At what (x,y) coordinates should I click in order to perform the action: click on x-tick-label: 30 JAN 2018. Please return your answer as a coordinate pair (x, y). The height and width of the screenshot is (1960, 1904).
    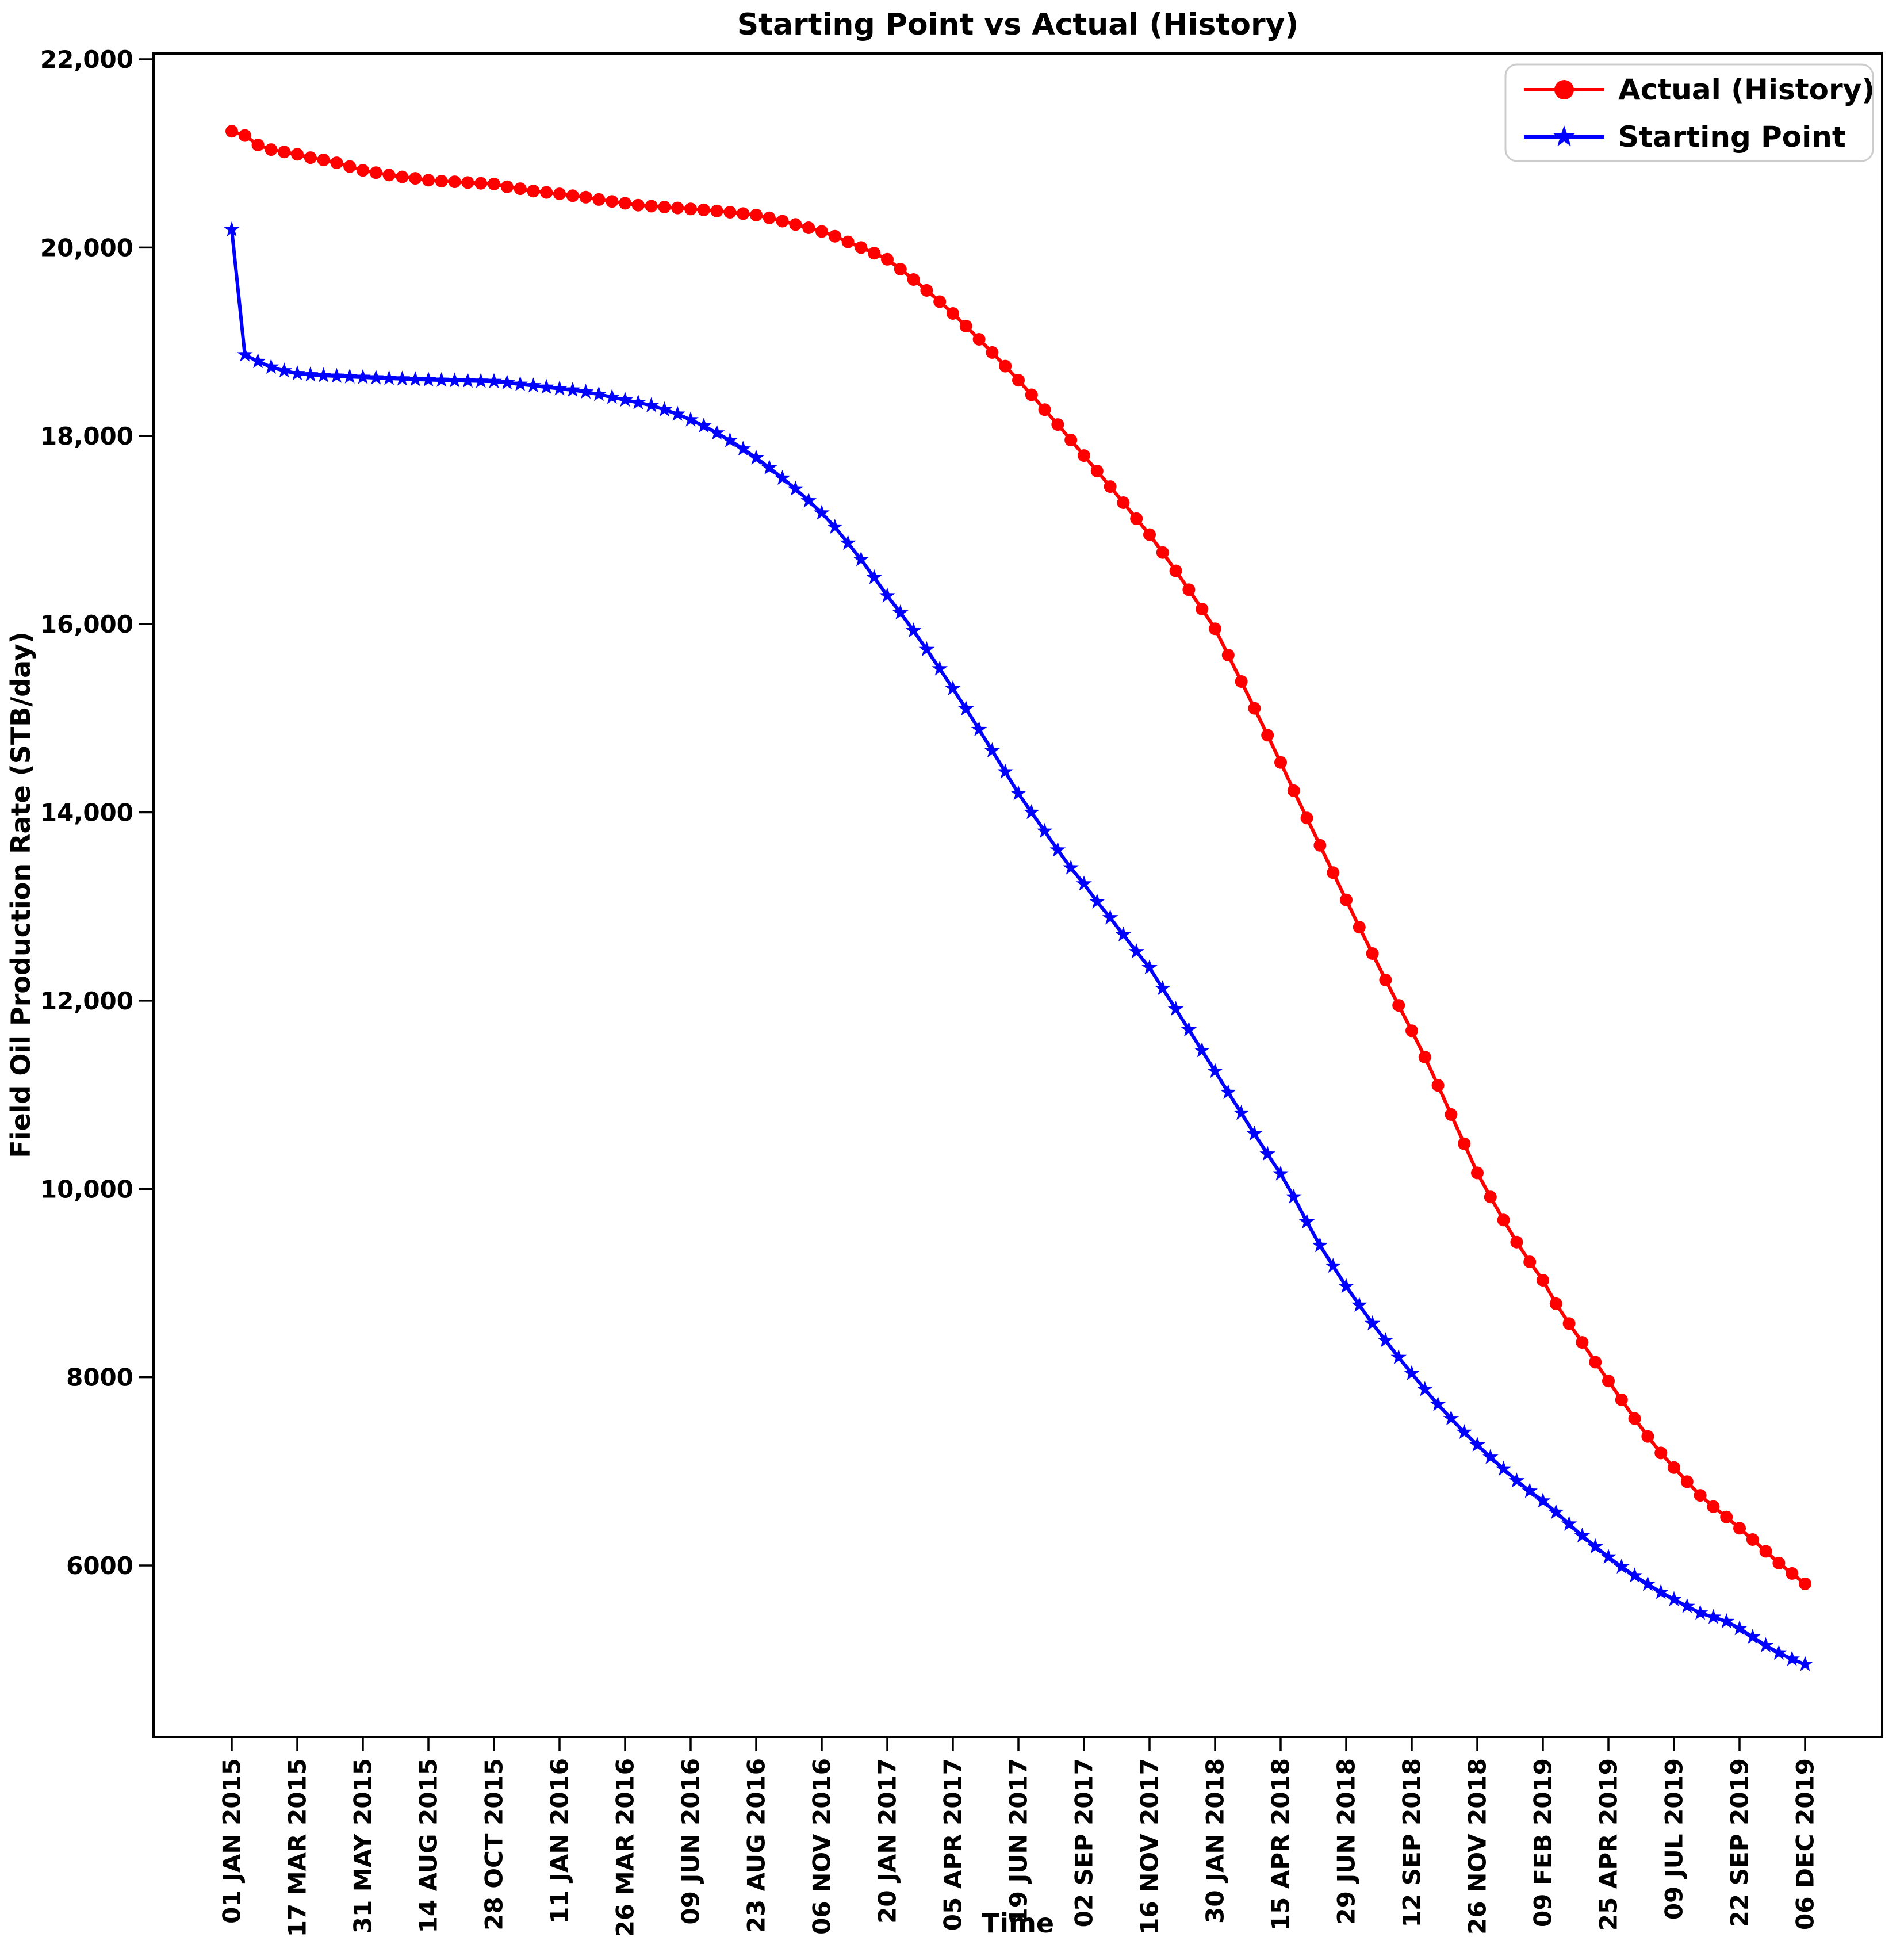
    Looking at the image, I should click on (1215, 1841).